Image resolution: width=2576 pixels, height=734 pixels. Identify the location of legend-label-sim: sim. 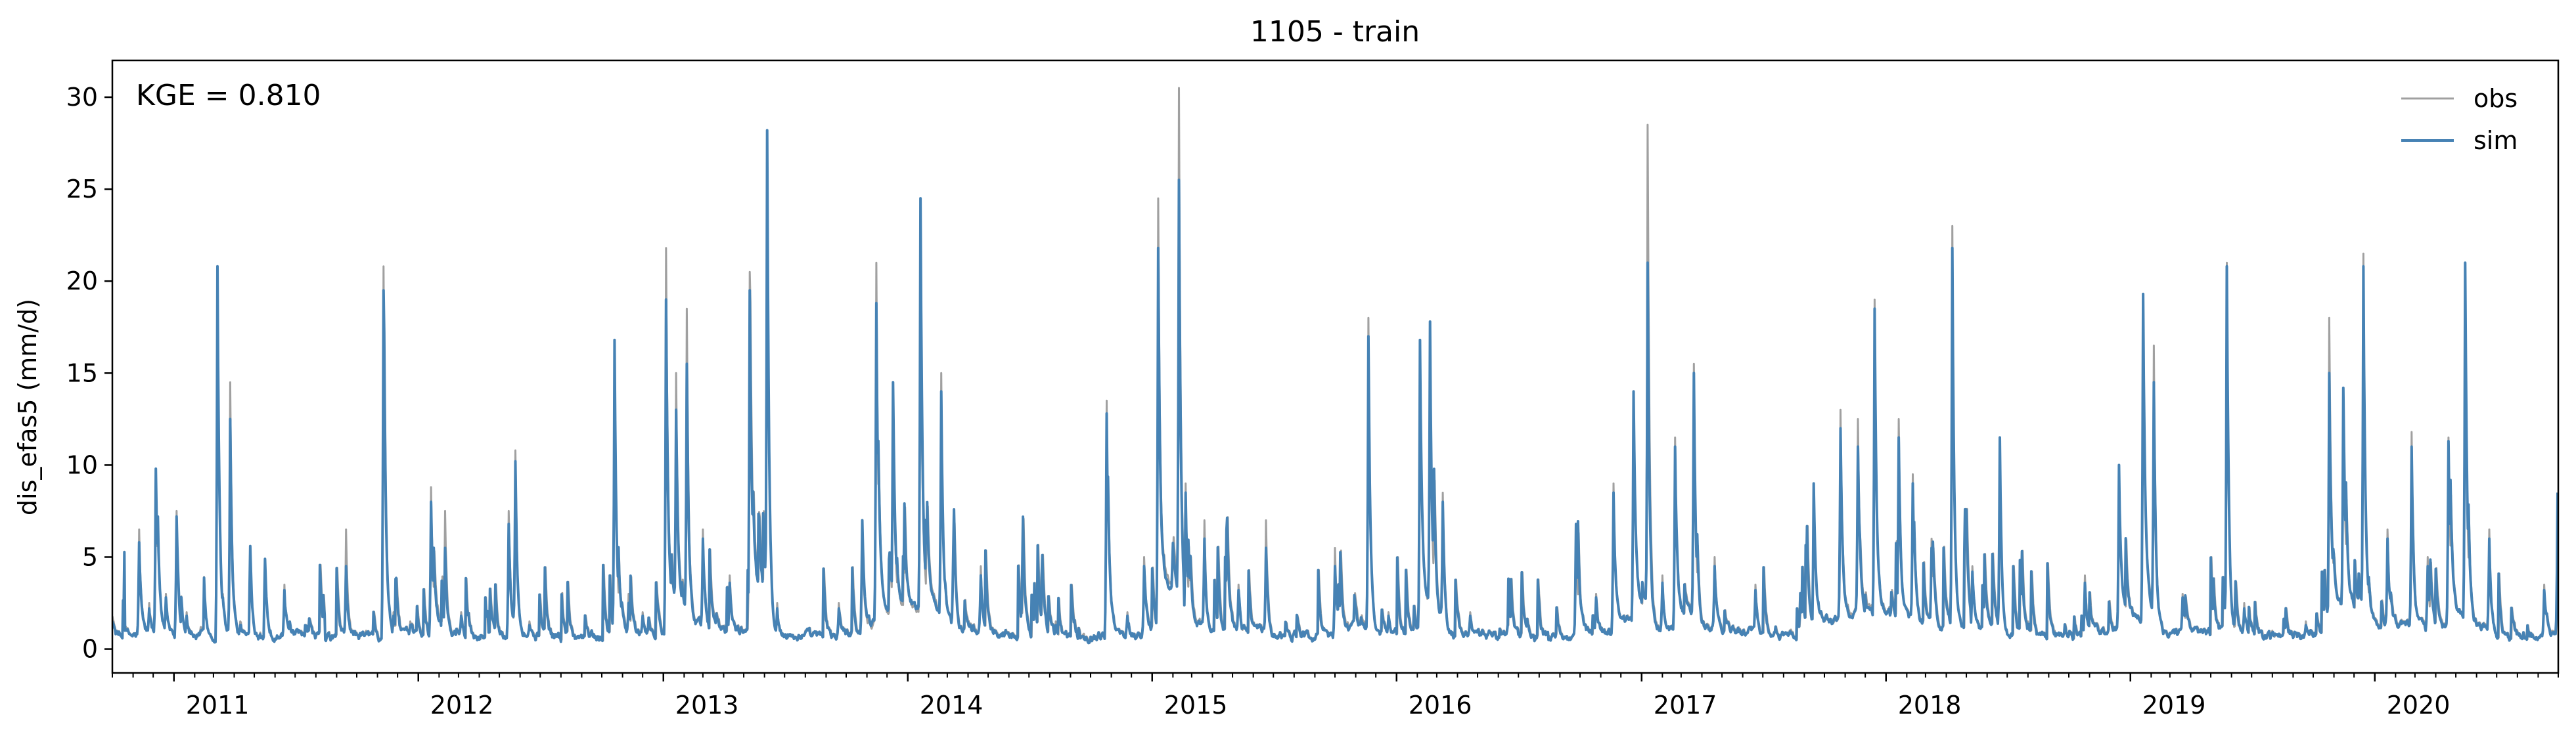
(2496, 140).